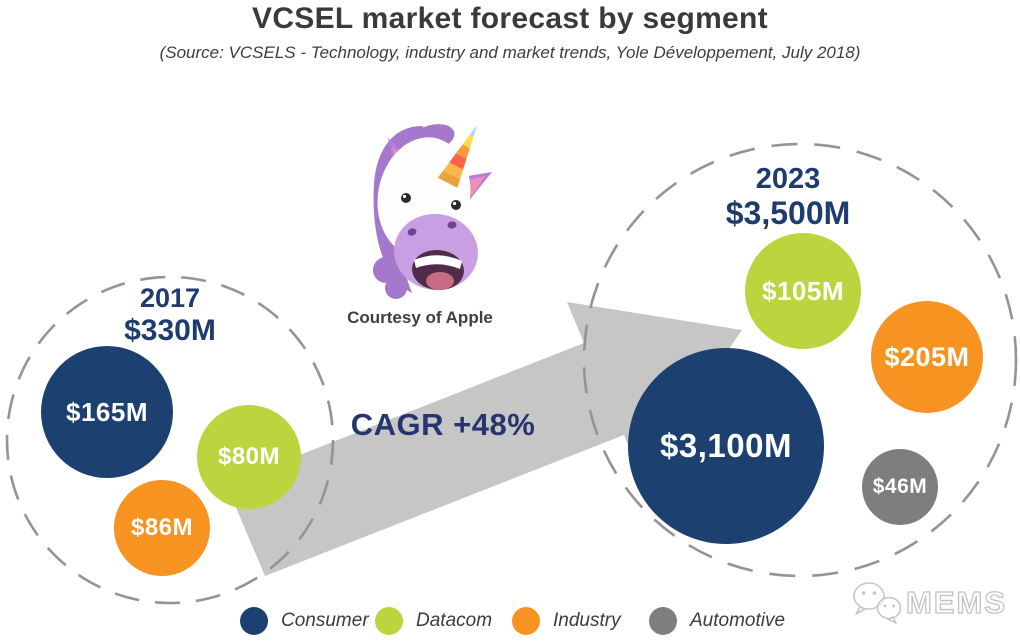 The width and height of the screenshot is (1020, 644). Describe the element at coordinates (325, 620) in the screenshot. I see `legend-label-consumer: Consumer` at that location.